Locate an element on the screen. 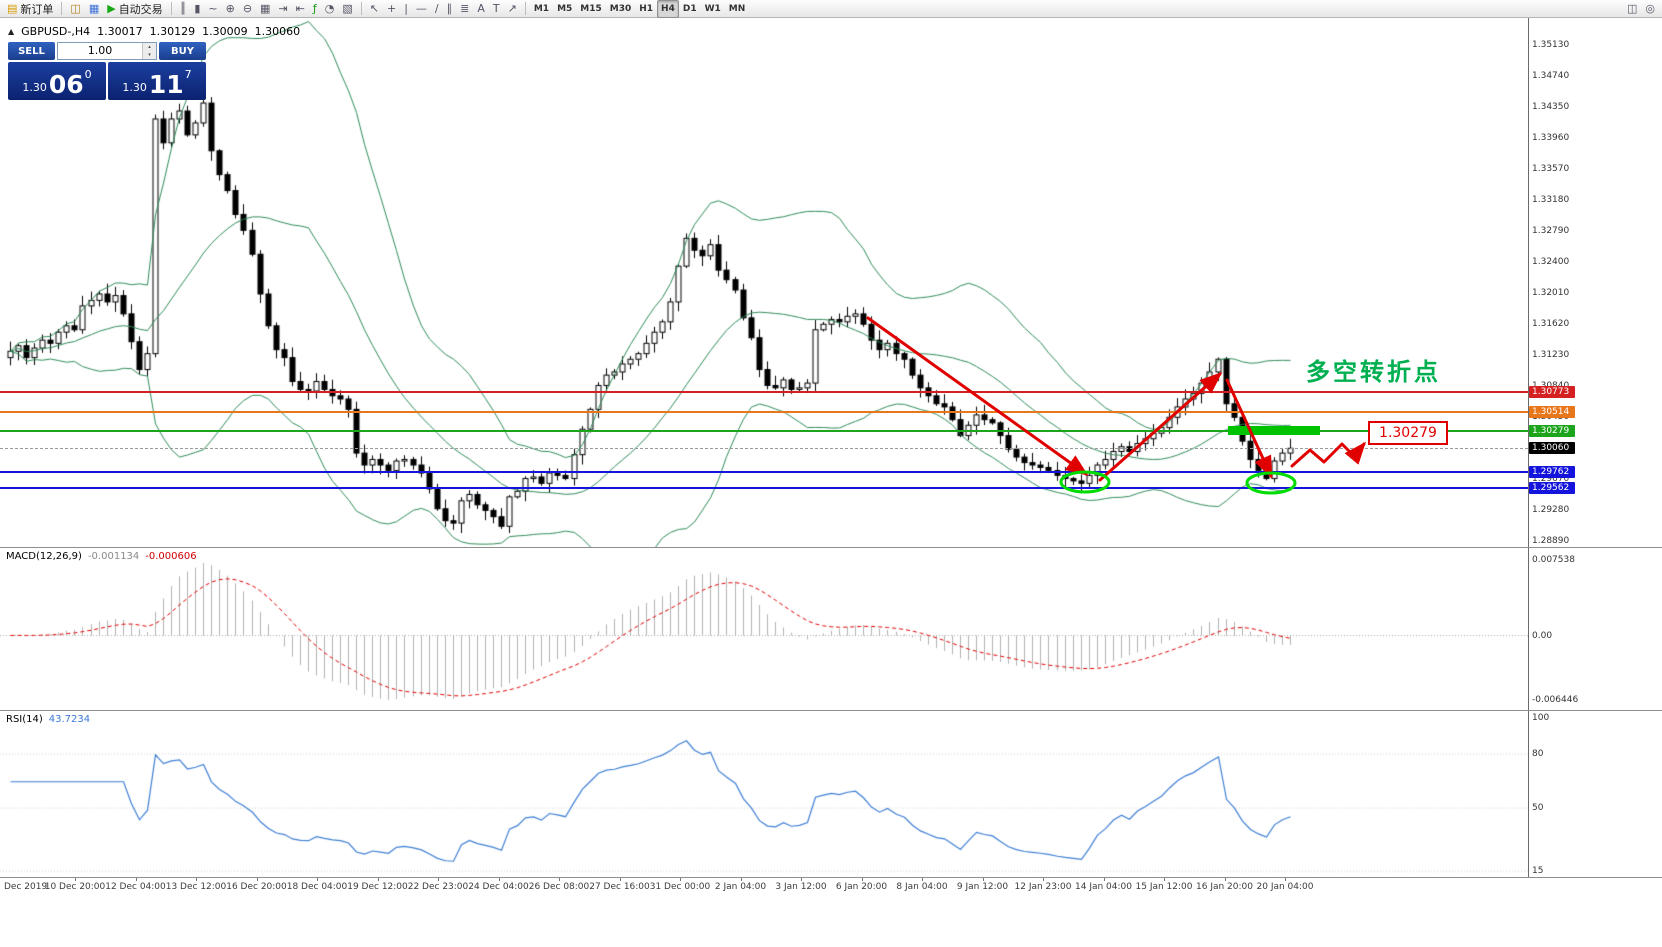 Image resolution: width=1662 pixels, height=947 pixels. level-line-1.30773 is located at coordinates (764, 391).